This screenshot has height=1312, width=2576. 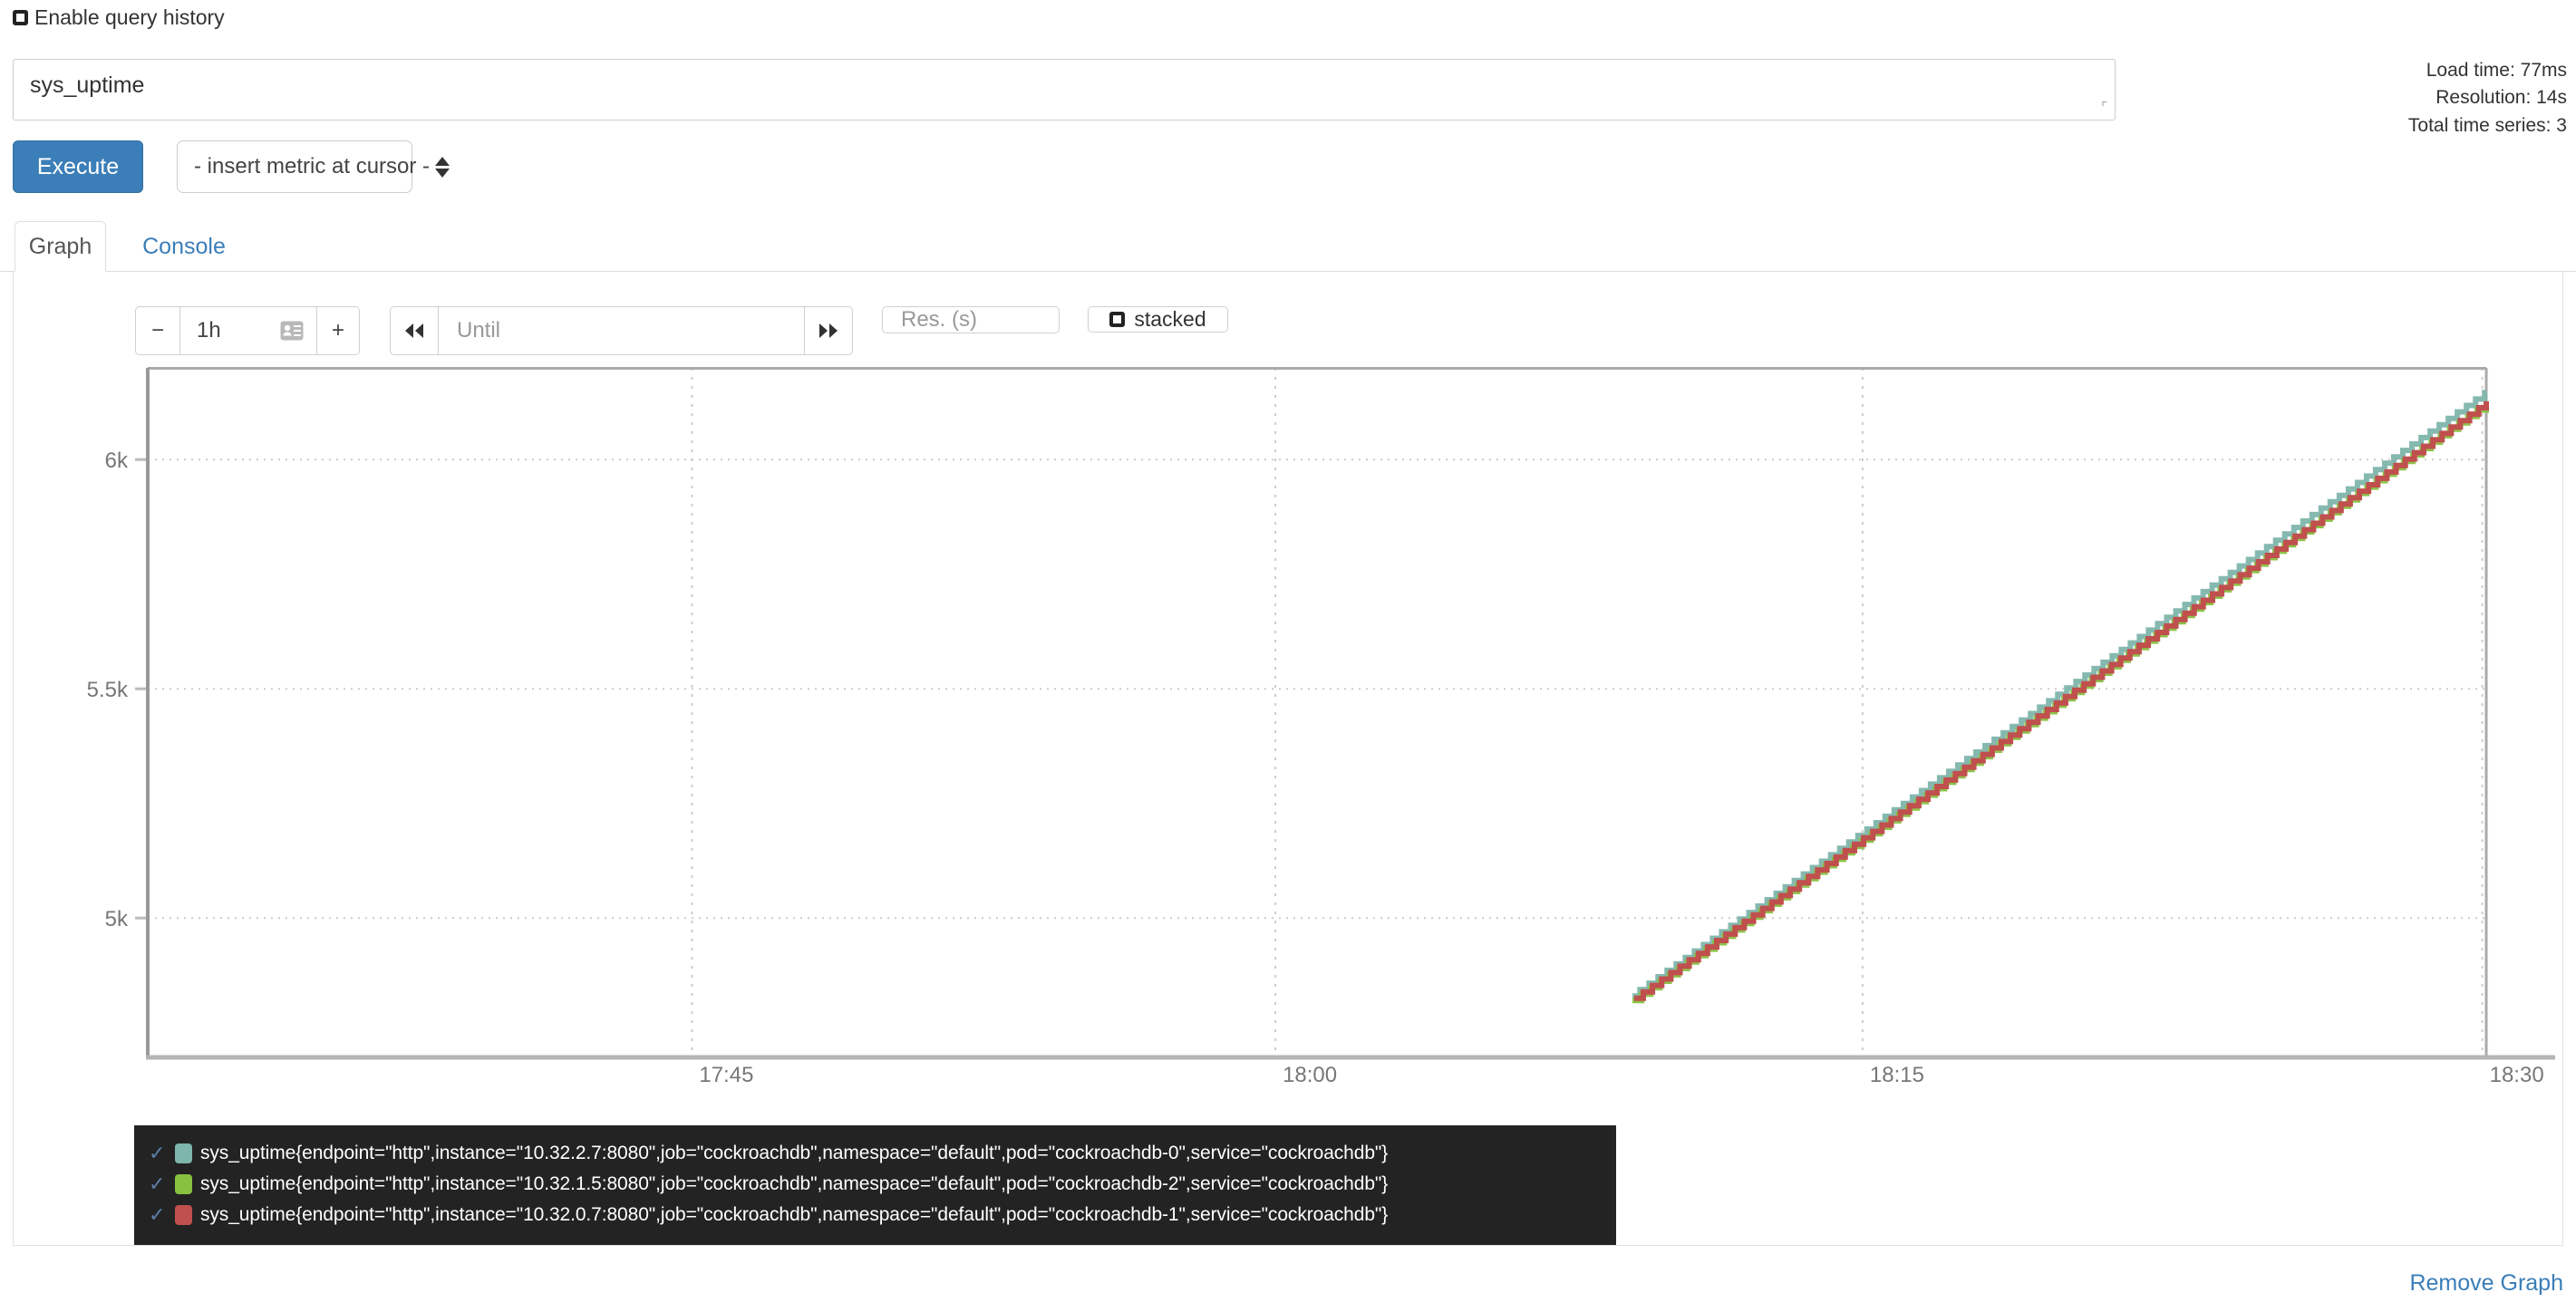 I want to click on total-time-series: Total time series: 3, so click(x=2487, y=125).